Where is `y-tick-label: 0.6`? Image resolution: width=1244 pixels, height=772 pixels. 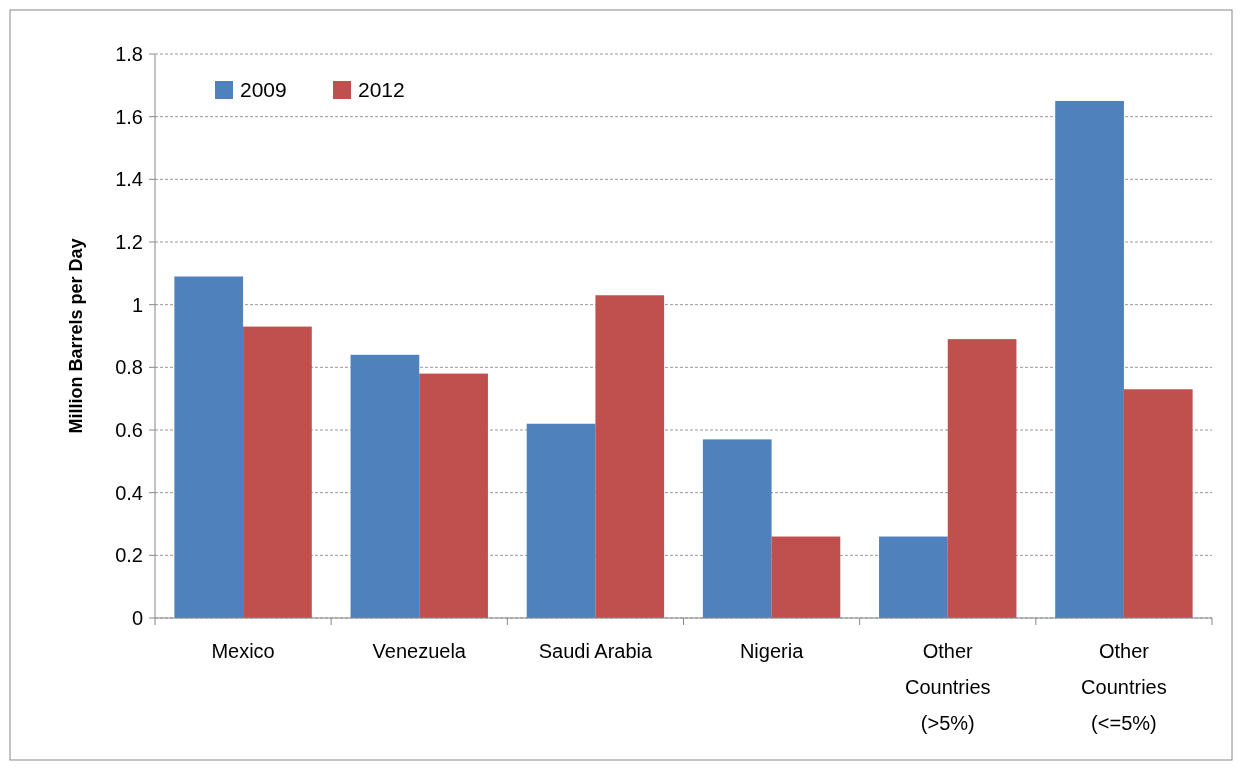 y-tick-label: 0.6 is located at coordinates (129, 430).